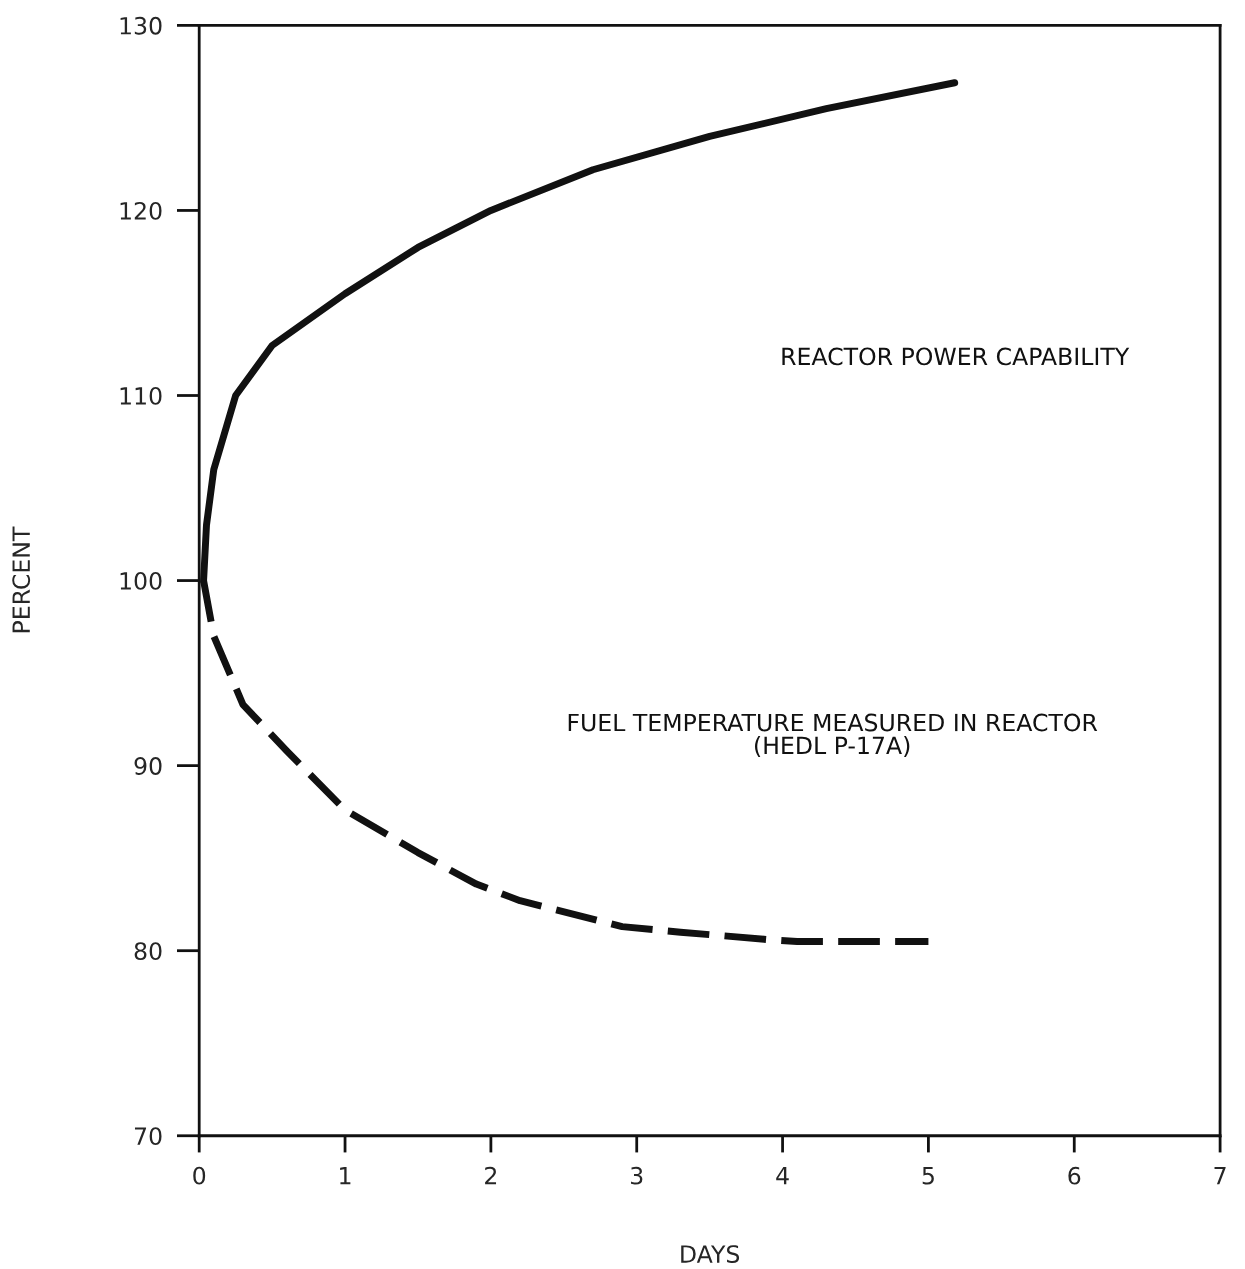 The height and width of the screenshot is (1269, 1245). Describe the element at coordinates (782, 1176) in the screenshot. I see `x-tick-label: 4` at that location.